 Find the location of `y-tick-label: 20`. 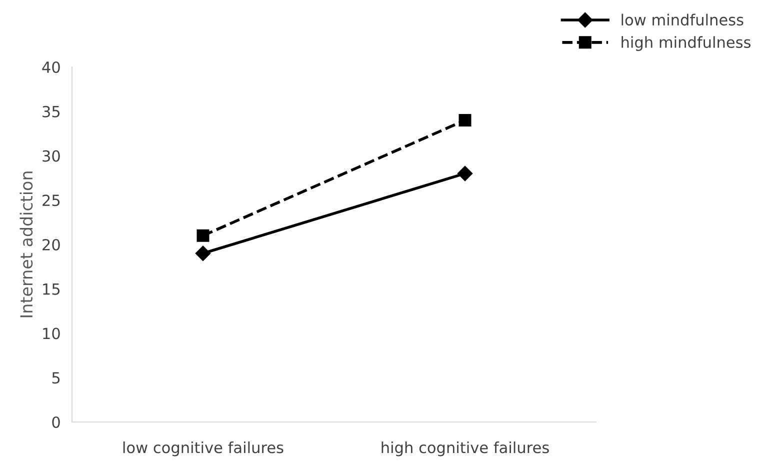

y-tick-label: 20 is located at coordinates (51, 244).